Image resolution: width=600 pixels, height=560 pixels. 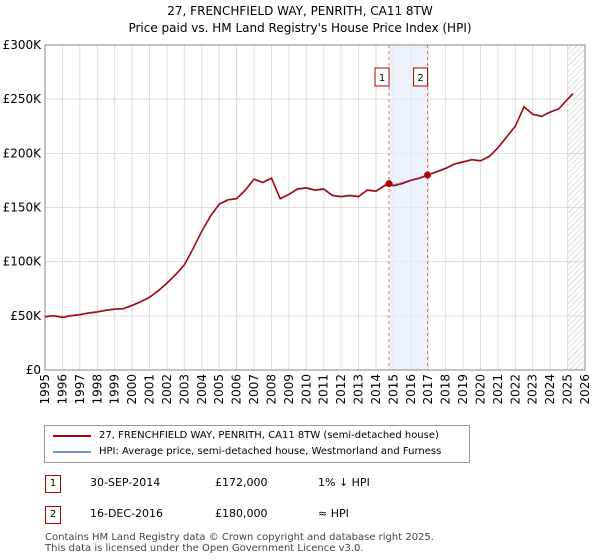 What do you see at coordinates (300, 515) in the screenshot?
I see `sale-row-2: 2 16-DEC-2016 £180,000 ≈ HPI` at bounding box center [300, 515].